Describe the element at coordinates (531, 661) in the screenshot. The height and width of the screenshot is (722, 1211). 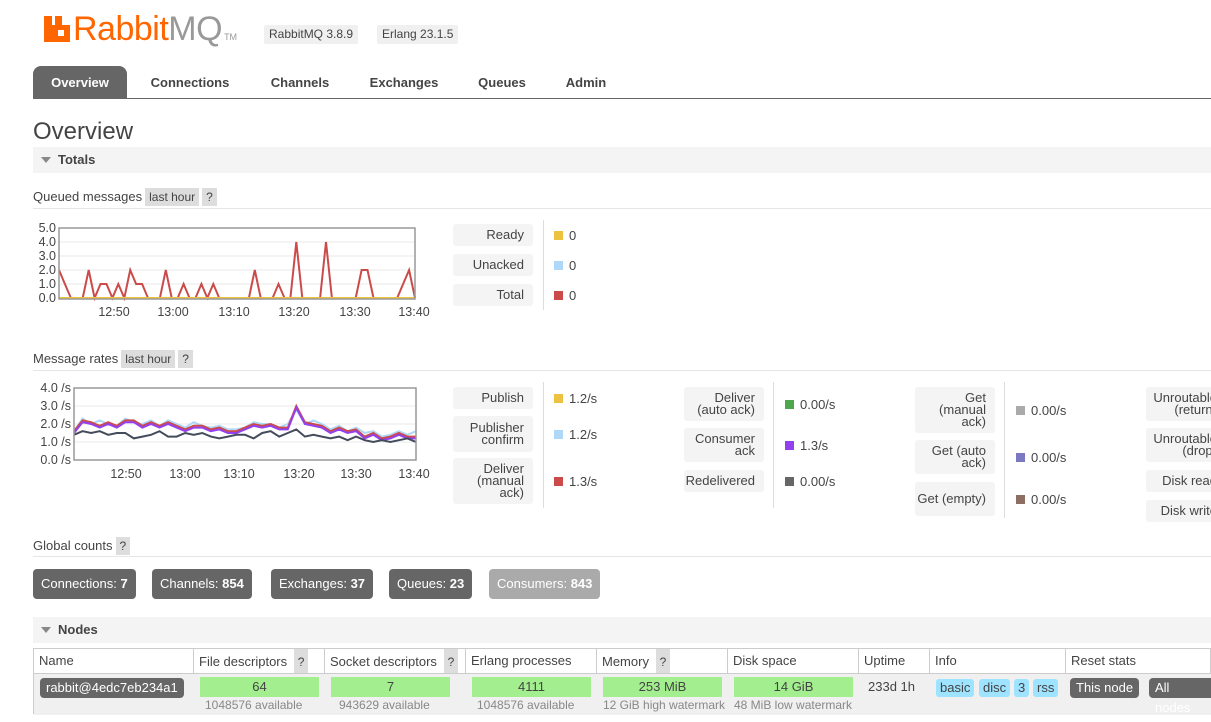
I see `col-header-erlang-processes: Erlang processes` at that location.